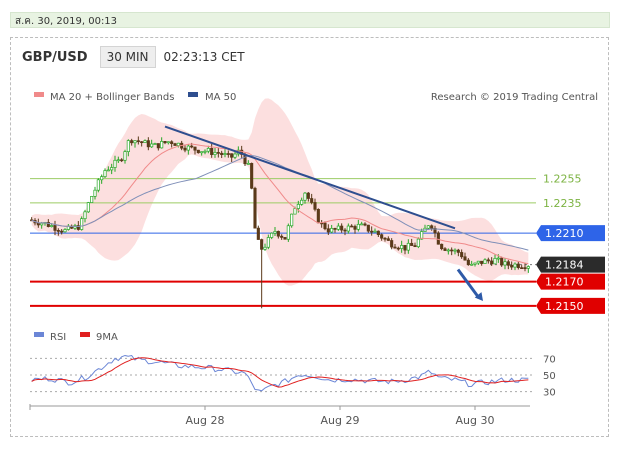 The width and height of the screenshot is (620, 454). Describe the element at coordinates (58, 337) in the screenshot. I see `legend-rsi-label: RSI` at that location.